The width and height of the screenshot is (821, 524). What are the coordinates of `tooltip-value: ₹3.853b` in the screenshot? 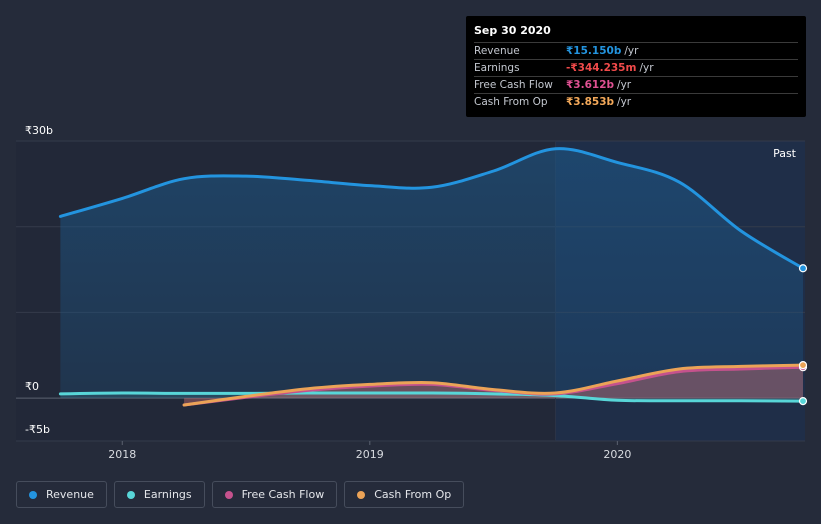 It's located at (590, 102).